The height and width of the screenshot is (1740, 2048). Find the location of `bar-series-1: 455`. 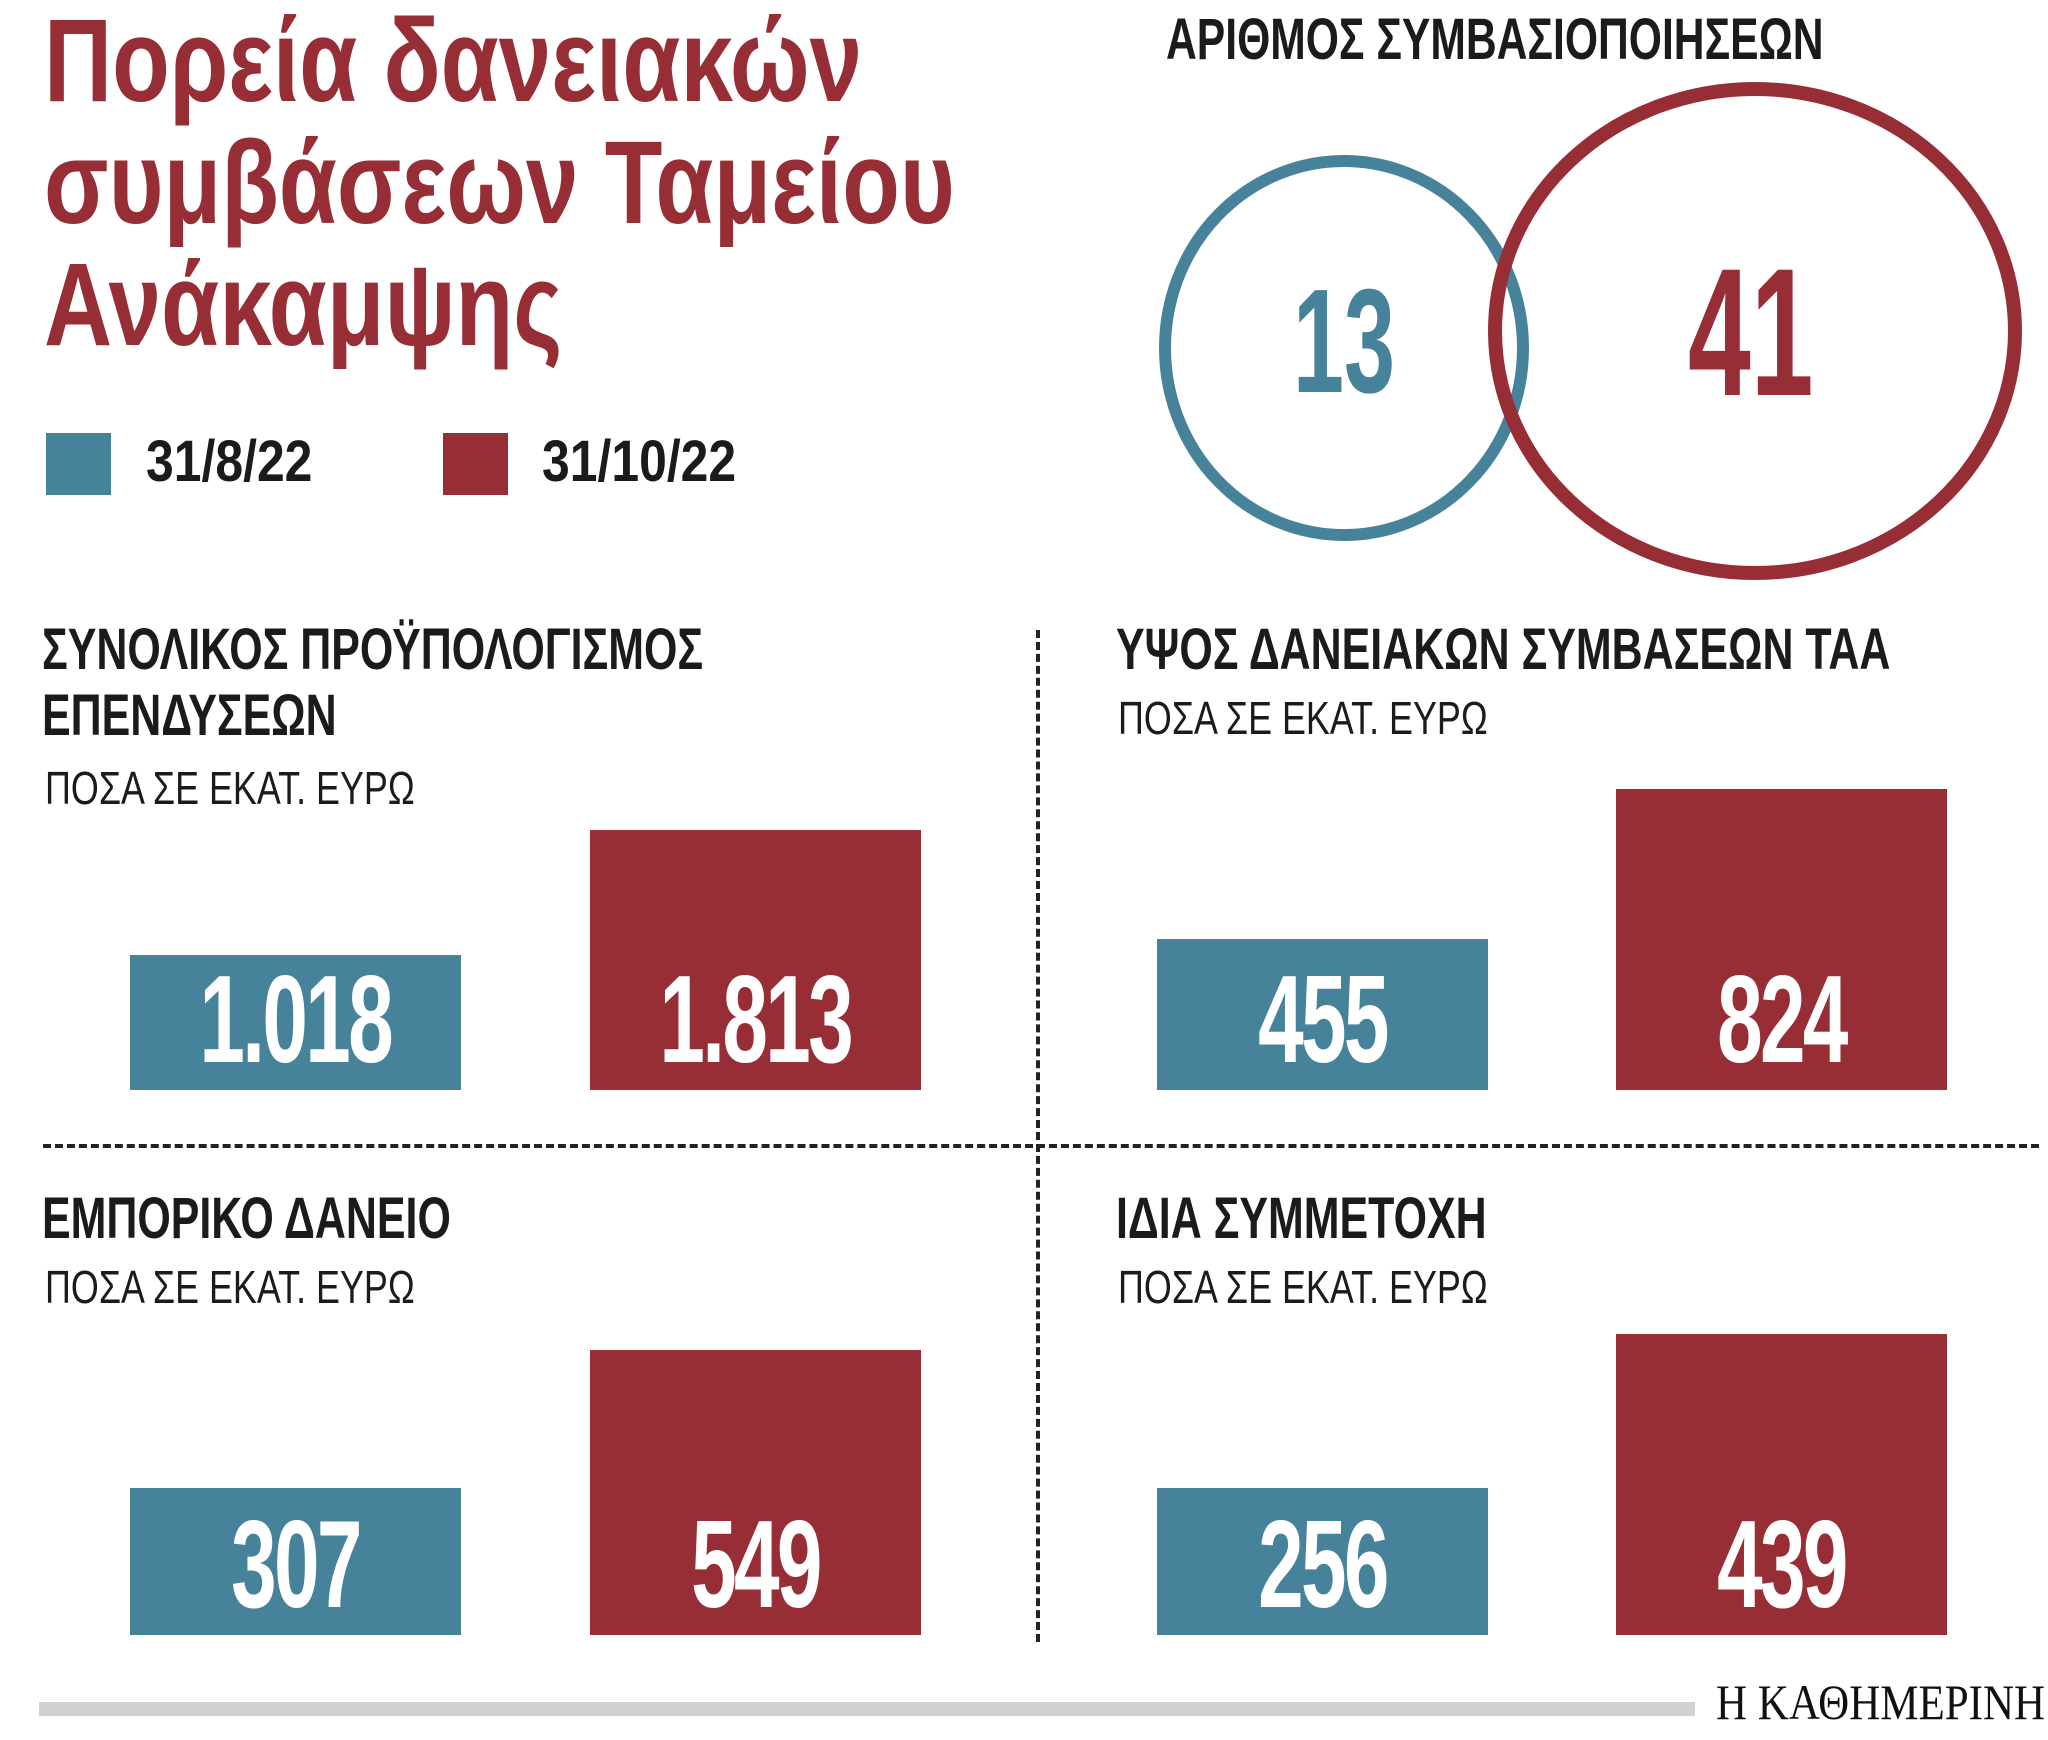

bar-series-1: 455 is located at coordinates (1322, 1014).